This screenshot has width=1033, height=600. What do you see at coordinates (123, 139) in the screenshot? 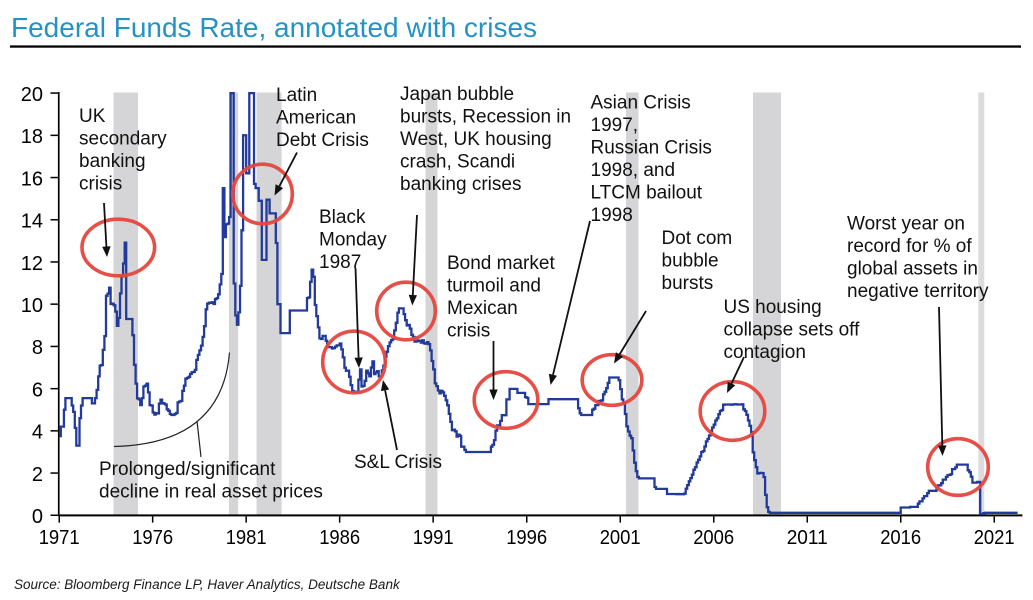
I see `svg-text: secondary` at bounding box center [123, 139].